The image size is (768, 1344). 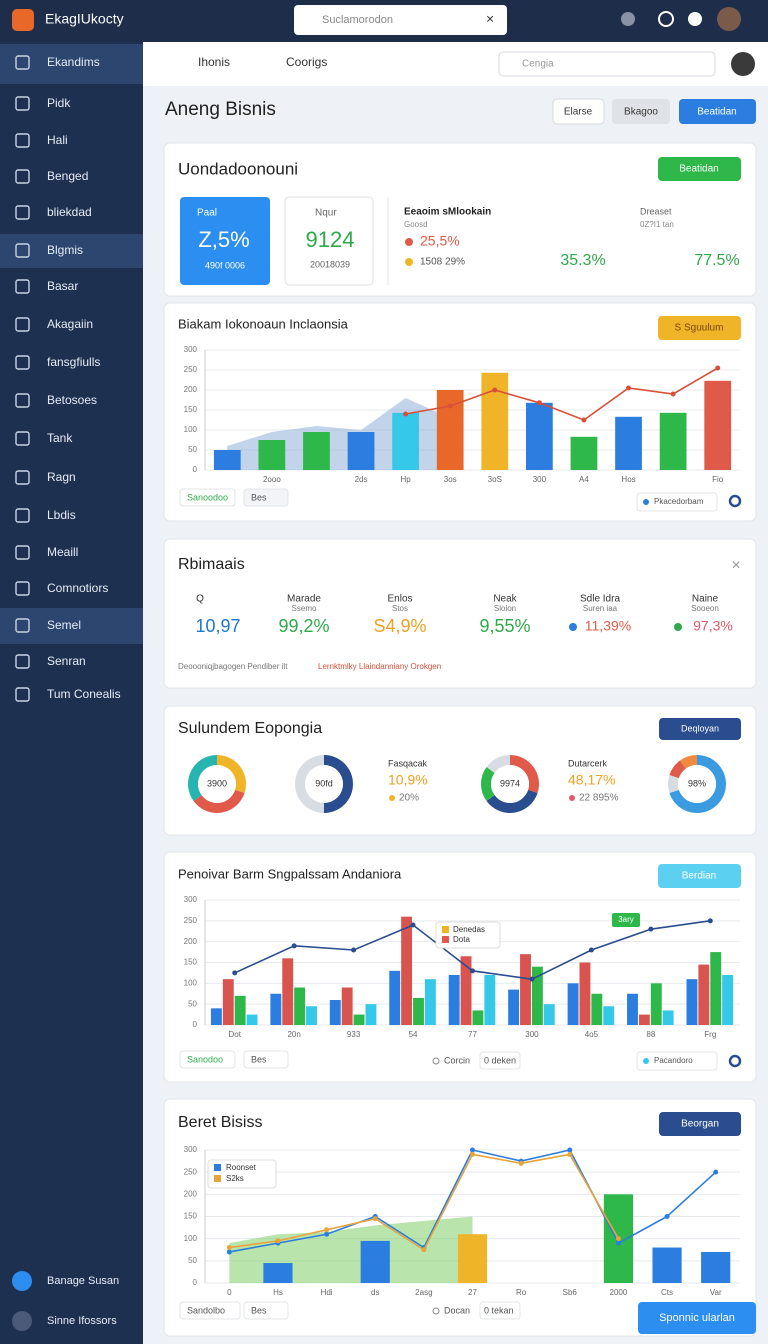 I want to click on button-label: Deqloyan, so click(x=700, y=728).